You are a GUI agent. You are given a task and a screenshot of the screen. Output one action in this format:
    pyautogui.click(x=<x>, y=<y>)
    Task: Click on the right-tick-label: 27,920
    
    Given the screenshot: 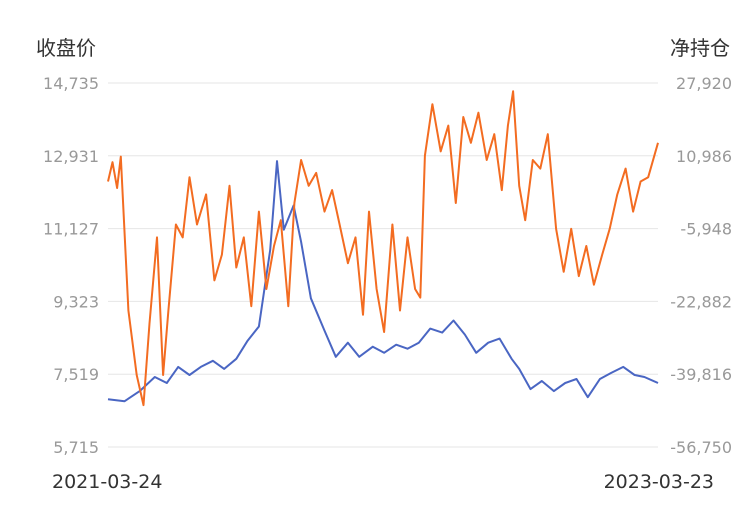 What is the action you would take?
    pyautogui.click(x=704, y=83)
    